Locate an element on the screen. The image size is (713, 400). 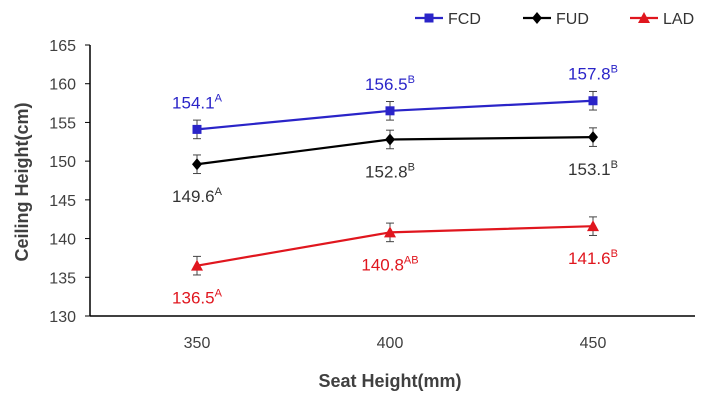
data-label: 140.8AB is located at coordinates (389, 264).